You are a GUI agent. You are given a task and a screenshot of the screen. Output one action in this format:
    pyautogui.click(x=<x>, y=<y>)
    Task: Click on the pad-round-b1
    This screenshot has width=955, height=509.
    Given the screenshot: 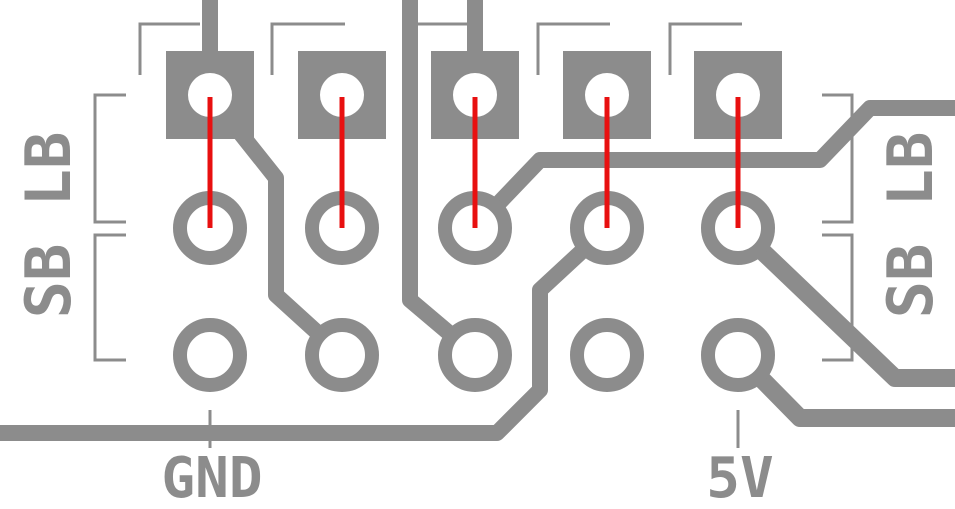 What is the action you would take?
    pyautogui.click(x=210, y=355)
    